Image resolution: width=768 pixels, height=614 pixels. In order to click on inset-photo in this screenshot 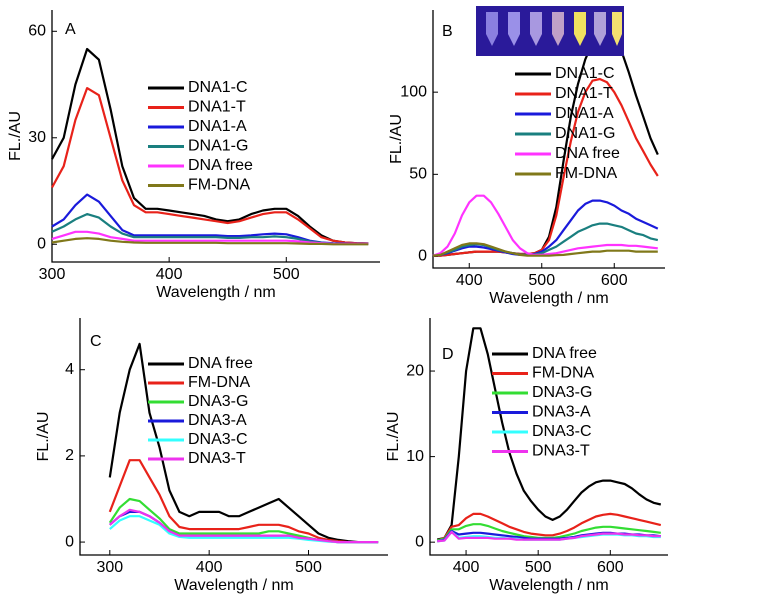, I will do `click(550, 31)`.